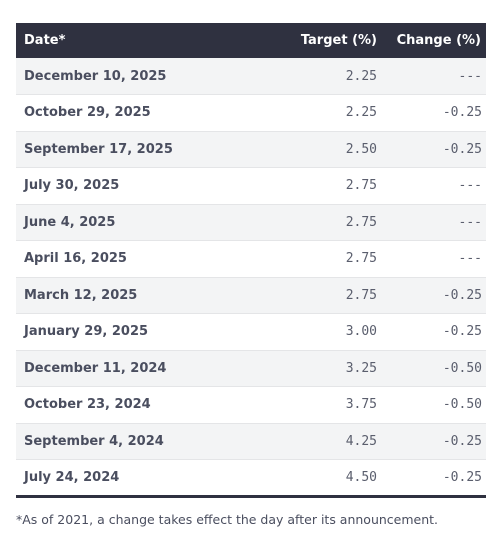 This screenshot has height=540, width=500. What do you see at coordinates (124, 186) in the screenshot?
I see `cell-date: July 30, 2025` at bounding box center [124, 186].